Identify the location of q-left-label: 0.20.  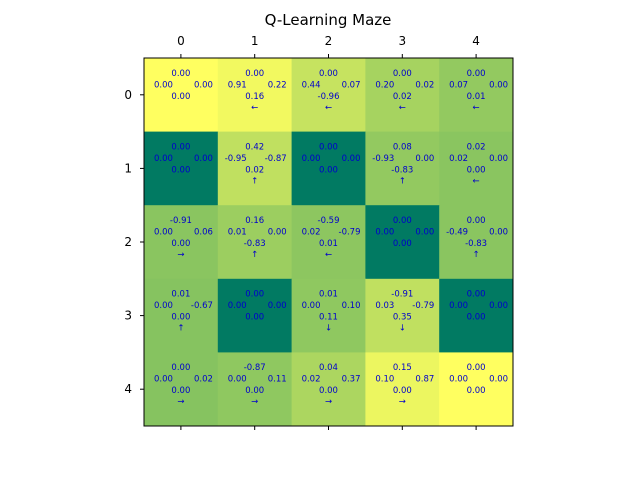
(384, 85).